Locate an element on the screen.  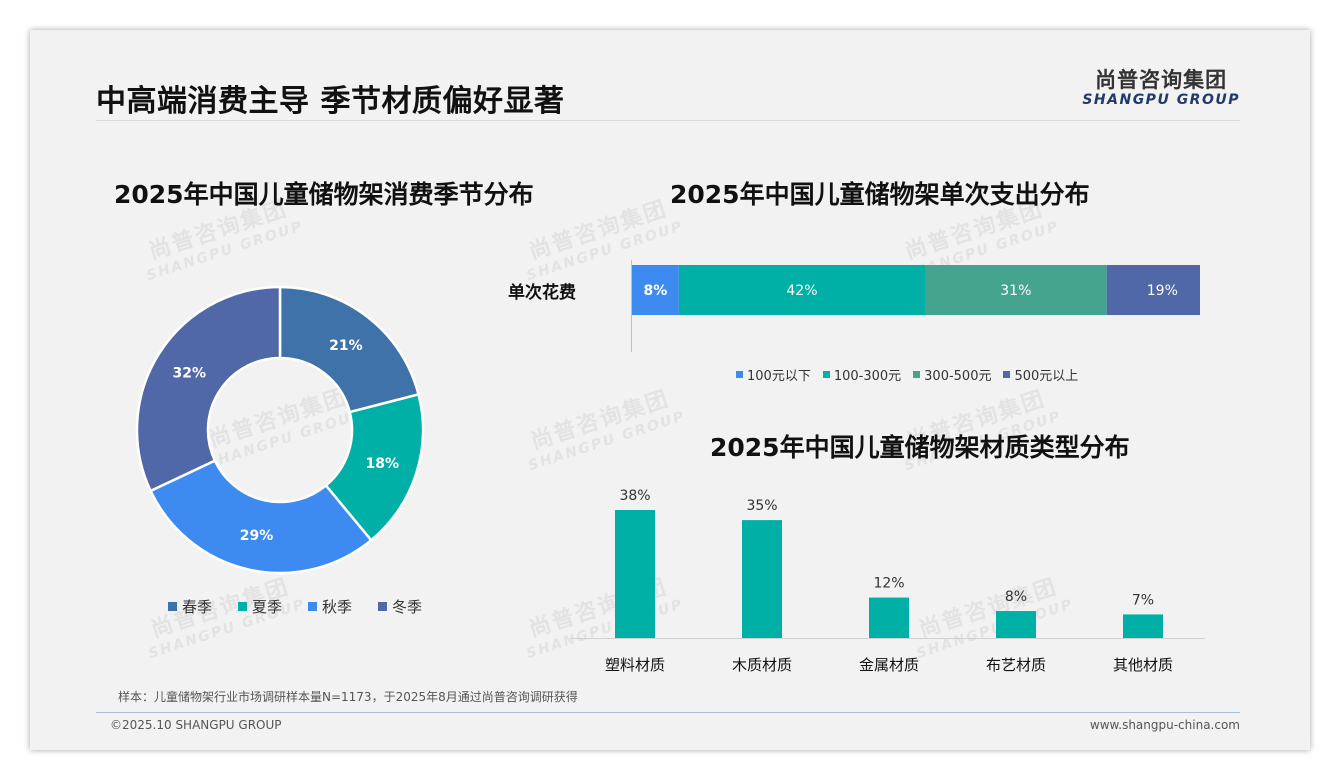
stacked-bar-category-label: 单次花费 is located at coordinates (542, 293).